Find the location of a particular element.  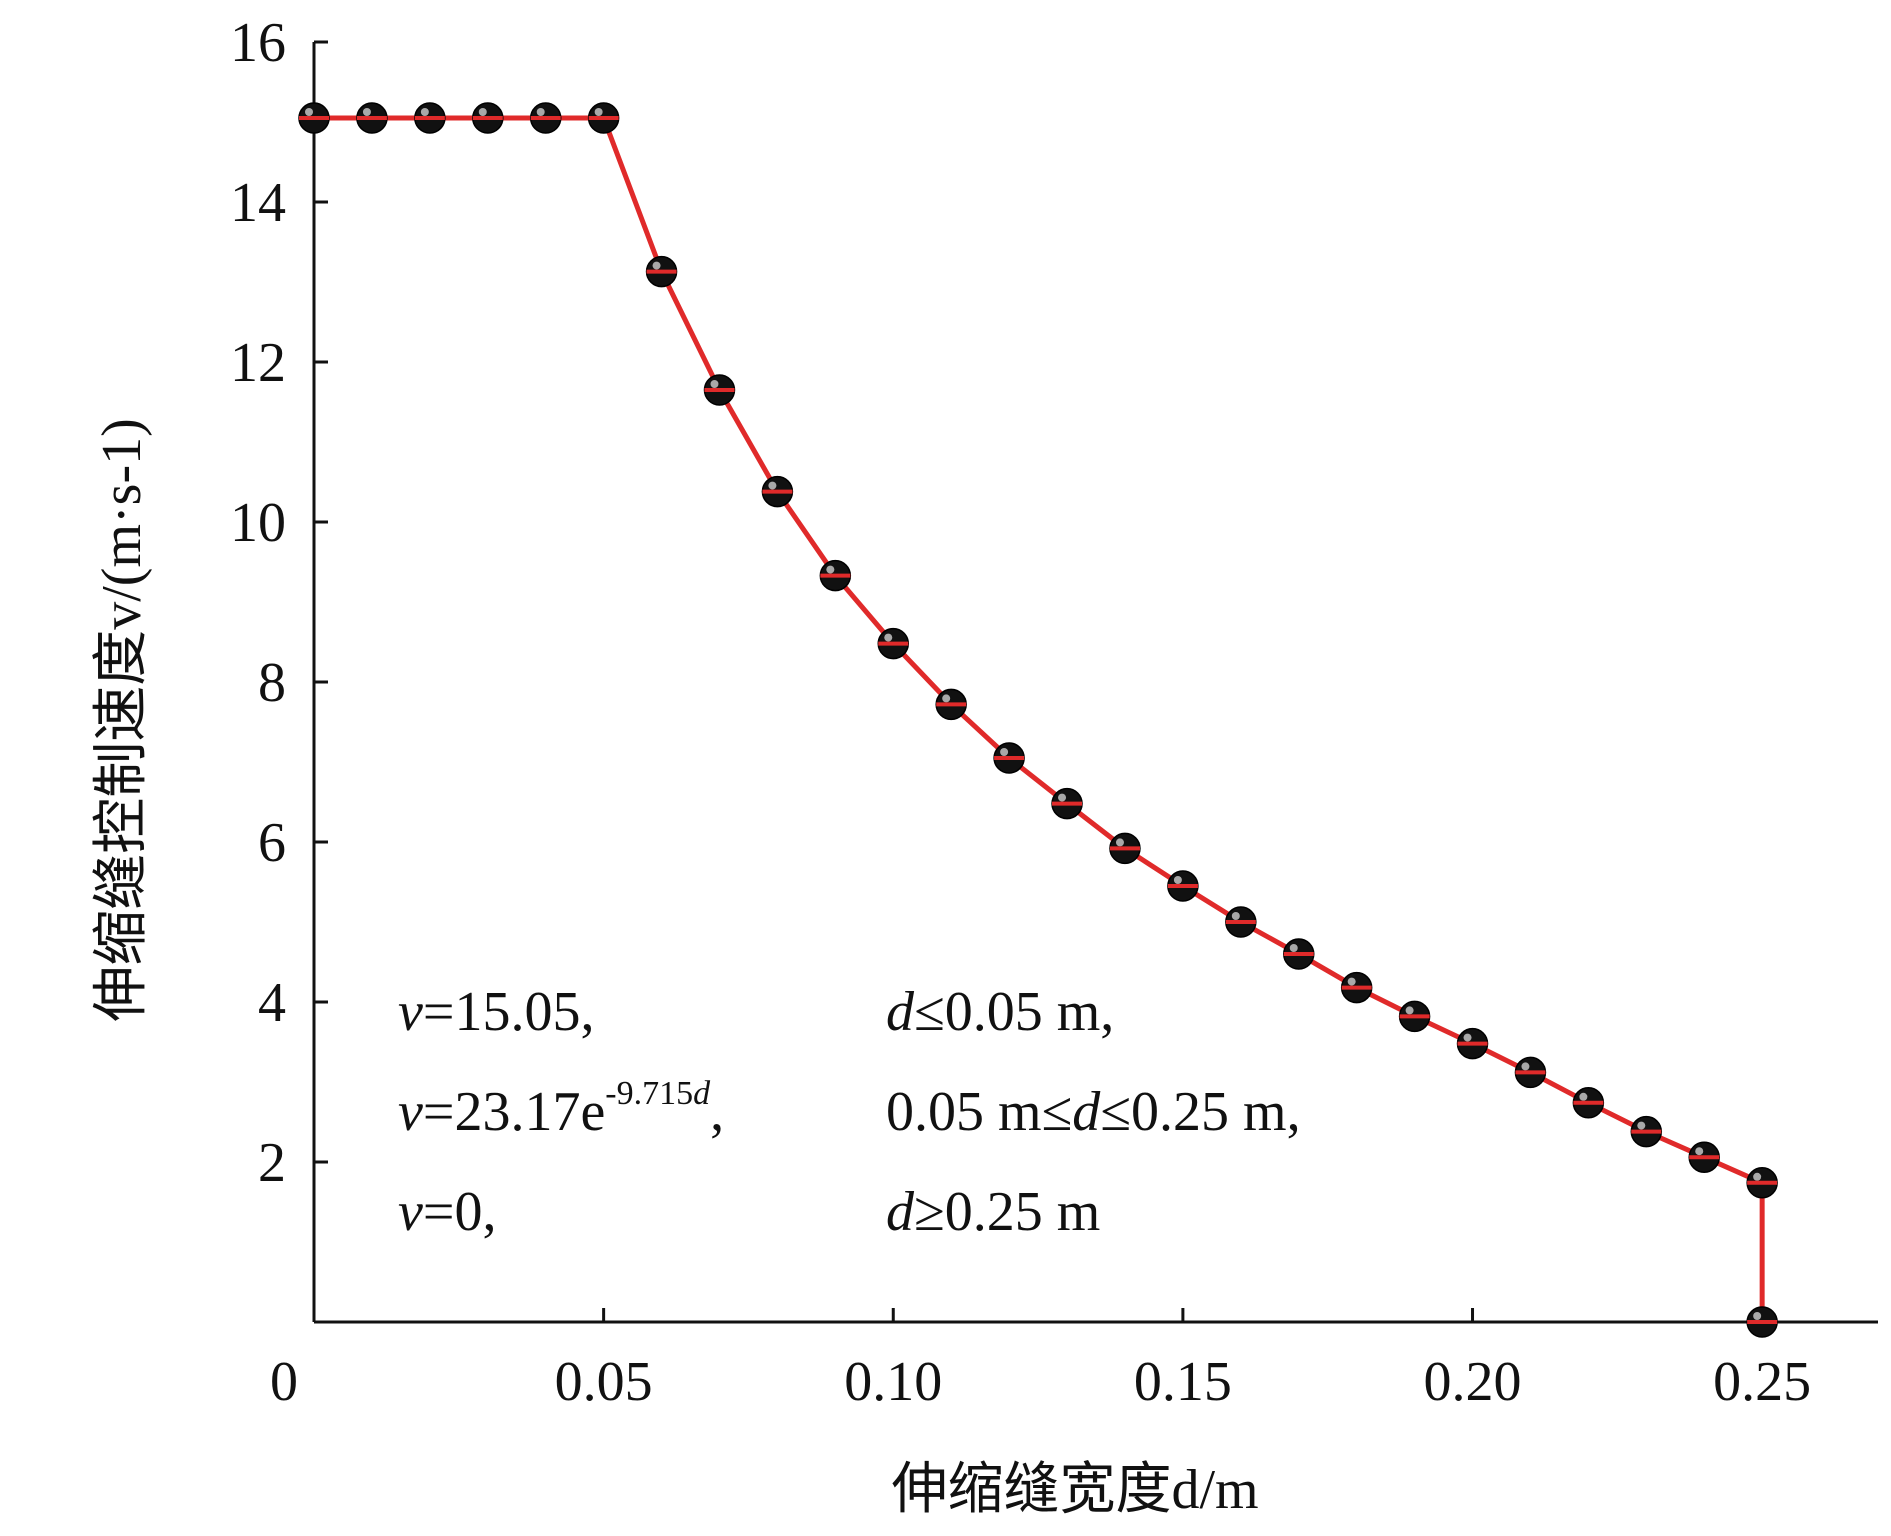

y-tick-label: 16 is located at coordinates (258, 43).